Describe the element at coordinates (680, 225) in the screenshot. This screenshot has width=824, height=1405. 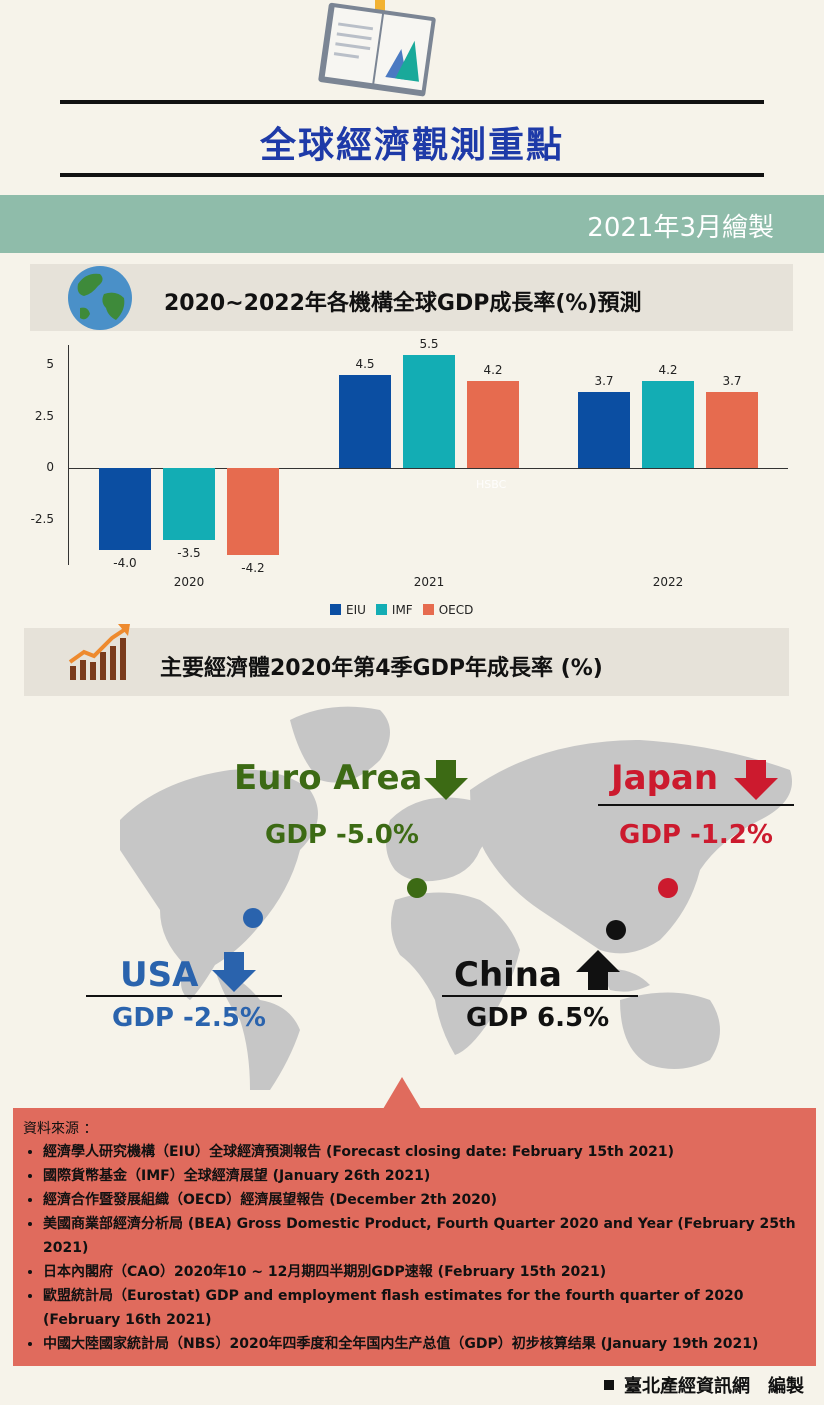
I see `date-text: 2021年3月繪製` at that location.